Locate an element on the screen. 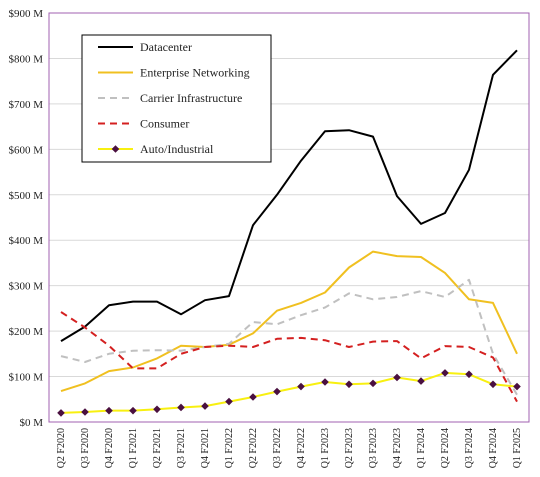  y-tick-label: $300 M is located at coordinates (25, 287).